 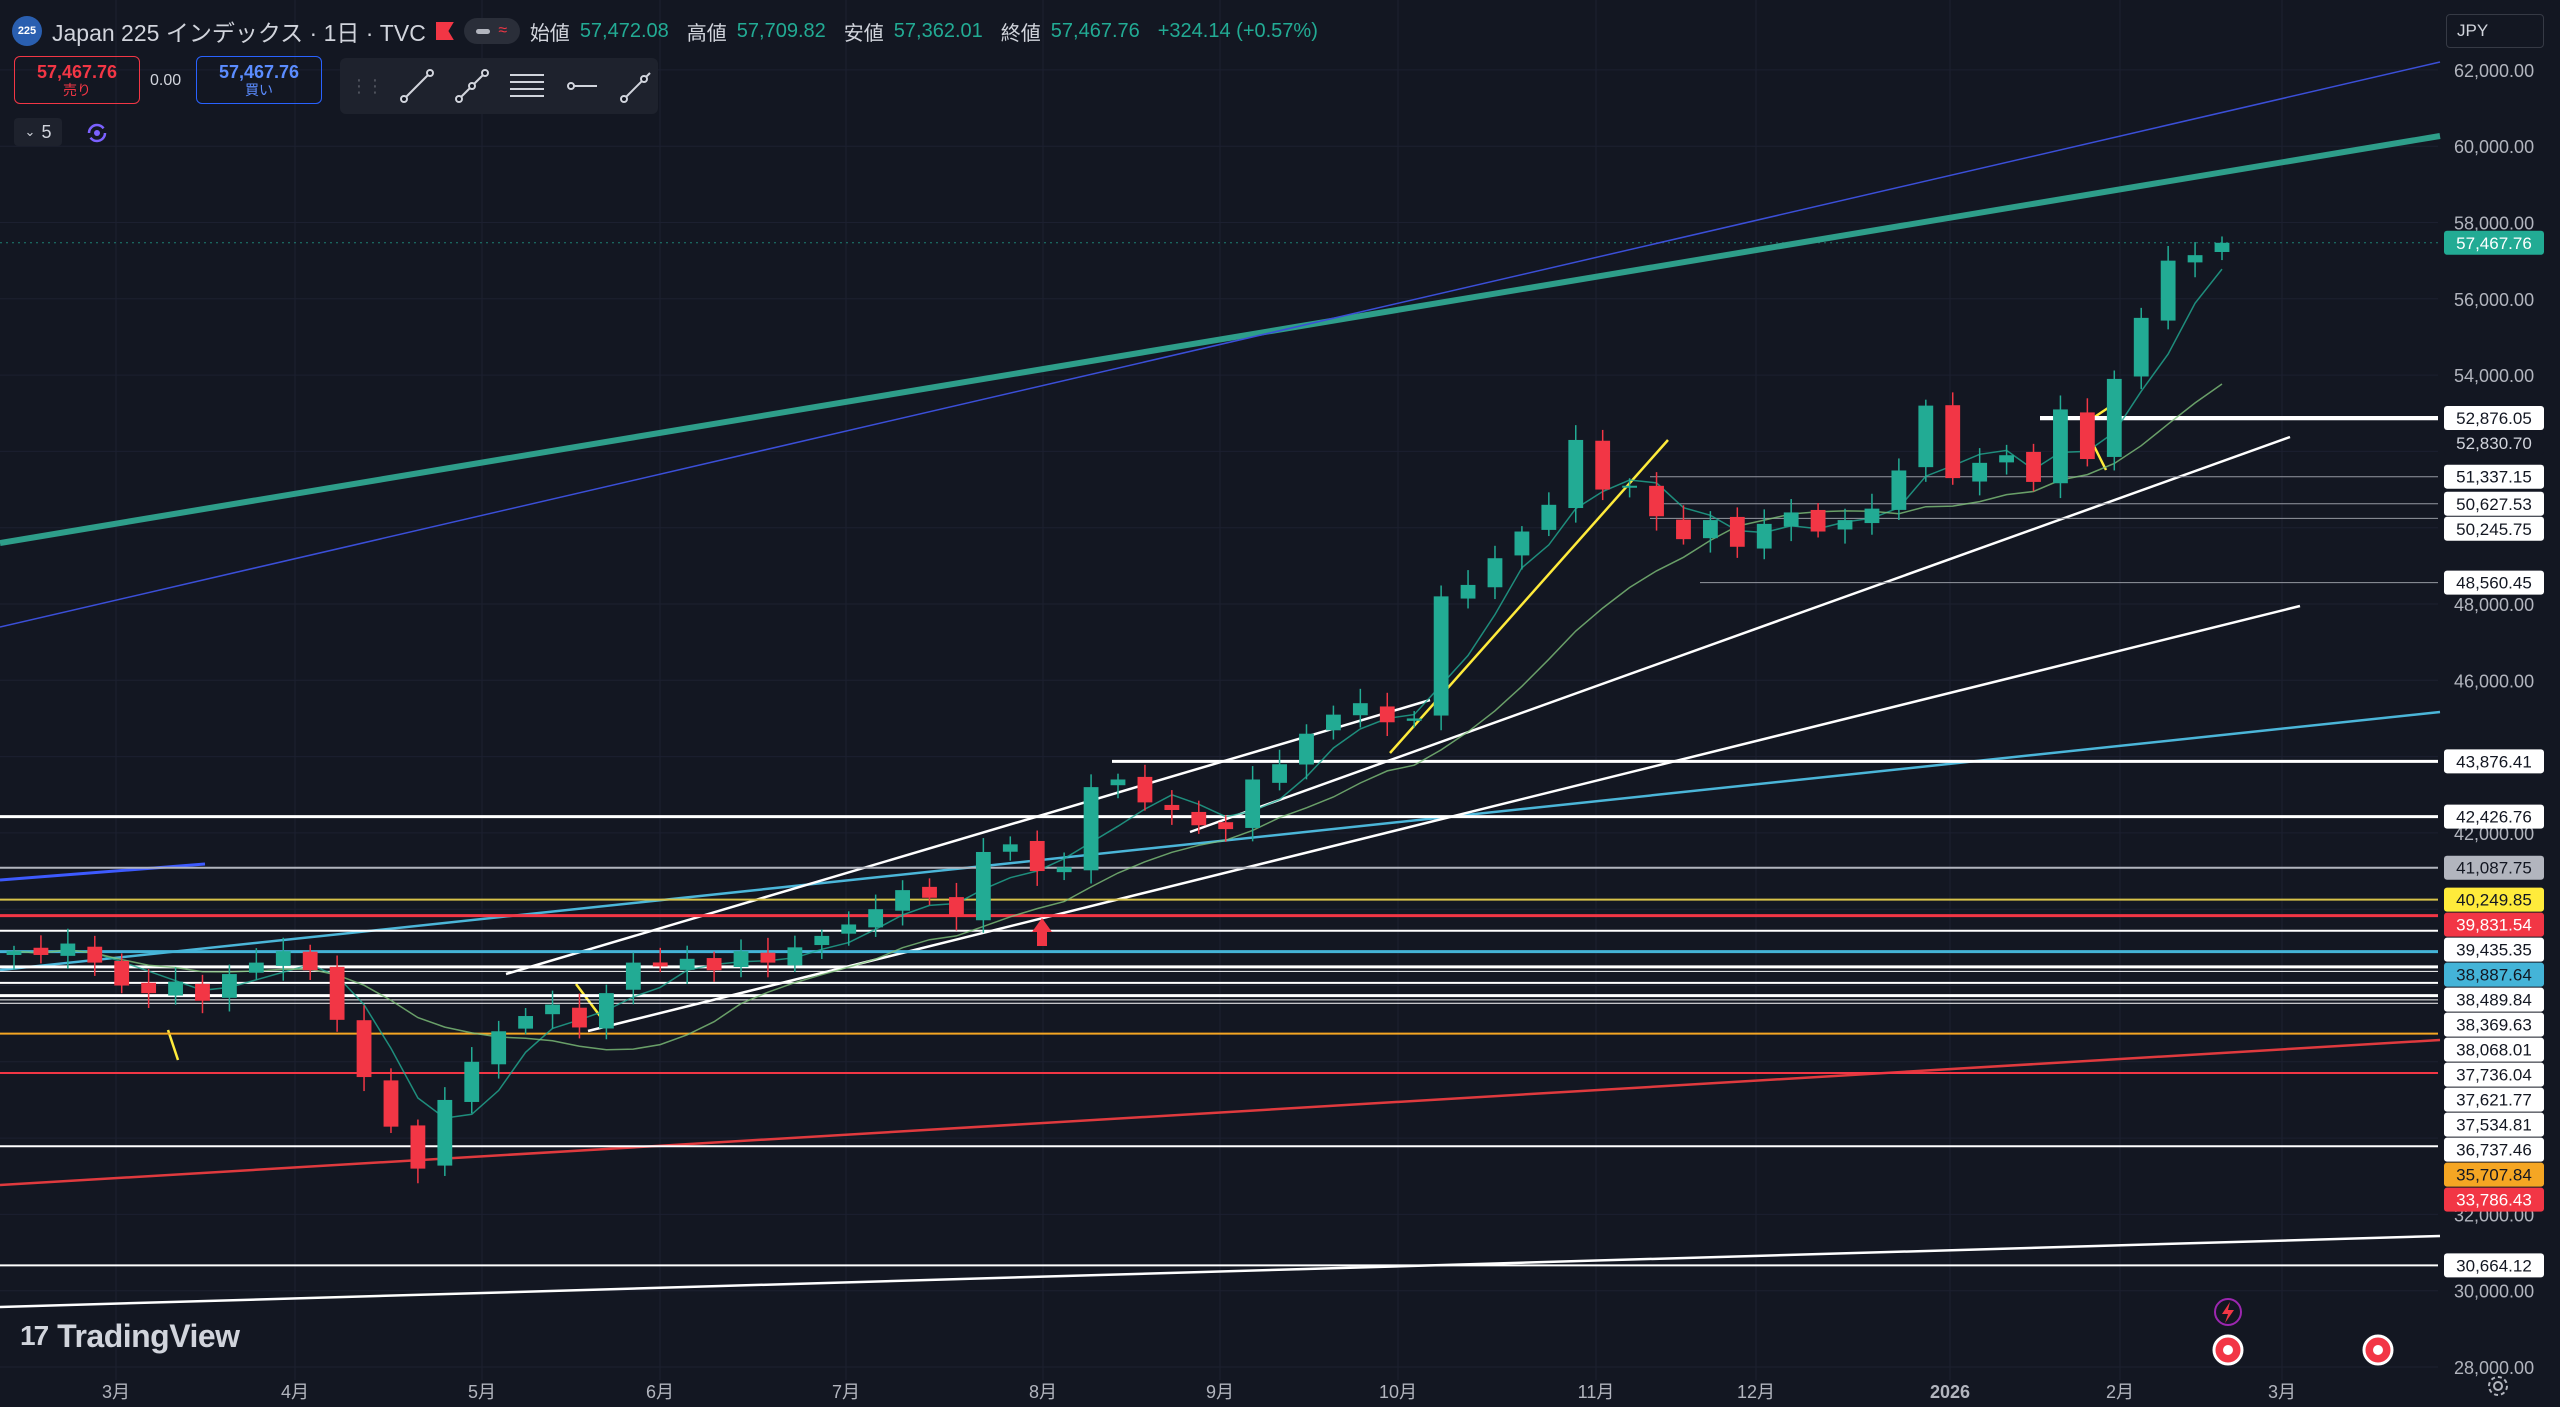 I want to click on x-tick-label: 10月, so click(x=1398, y=1392).